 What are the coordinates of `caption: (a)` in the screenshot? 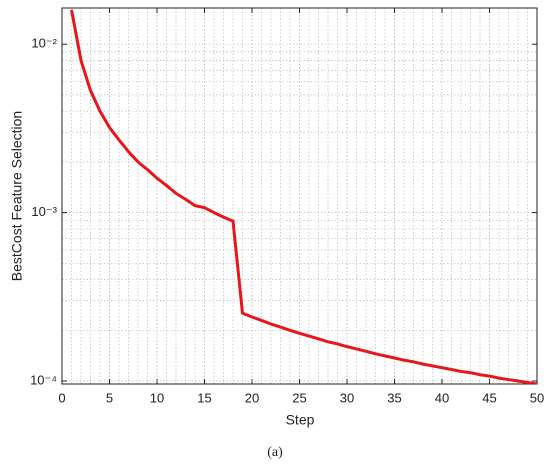 It's located at (275, 452).